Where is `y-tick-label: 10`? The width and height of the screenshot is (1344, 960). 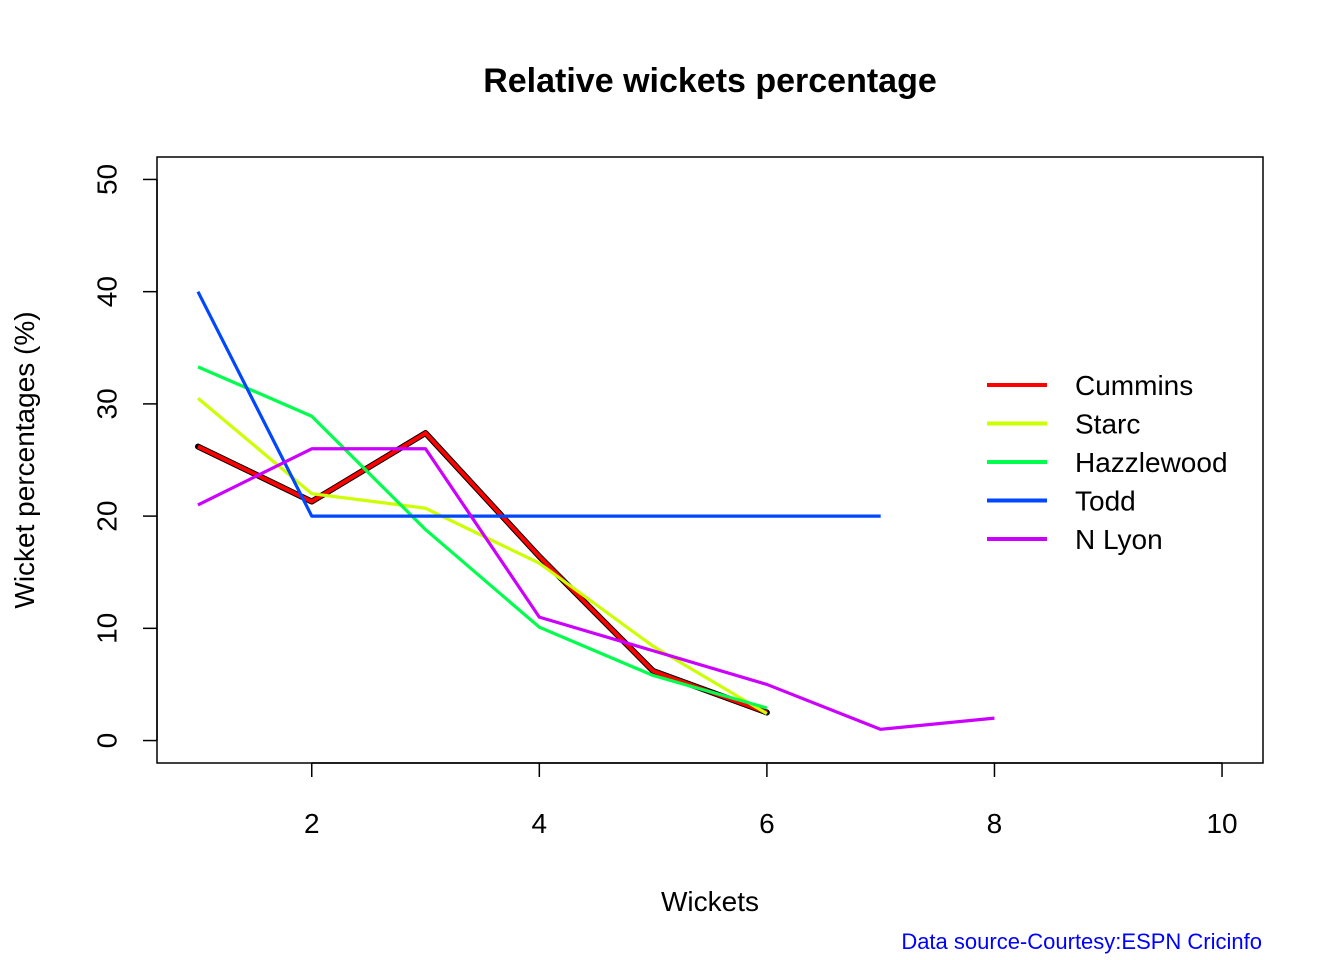
y-tick-label: 10 is located at coordinates (106, 628).